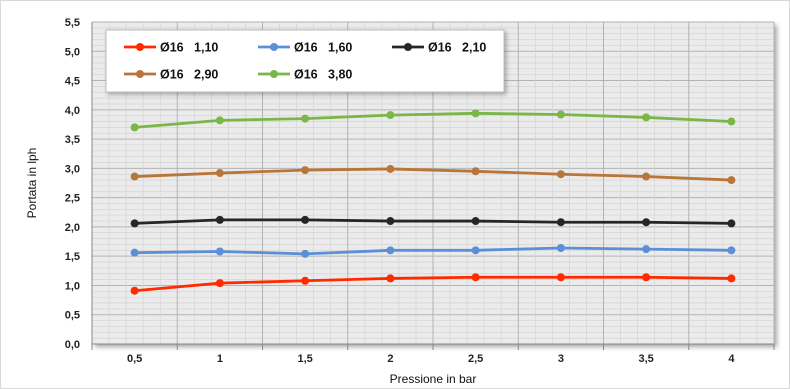 This screenshot has width=790, height=389. What do you see at coordinates (323, 48) in the screenshot?
I see `legend-label: Ø16 1,60` at bounding box center [323, 48].